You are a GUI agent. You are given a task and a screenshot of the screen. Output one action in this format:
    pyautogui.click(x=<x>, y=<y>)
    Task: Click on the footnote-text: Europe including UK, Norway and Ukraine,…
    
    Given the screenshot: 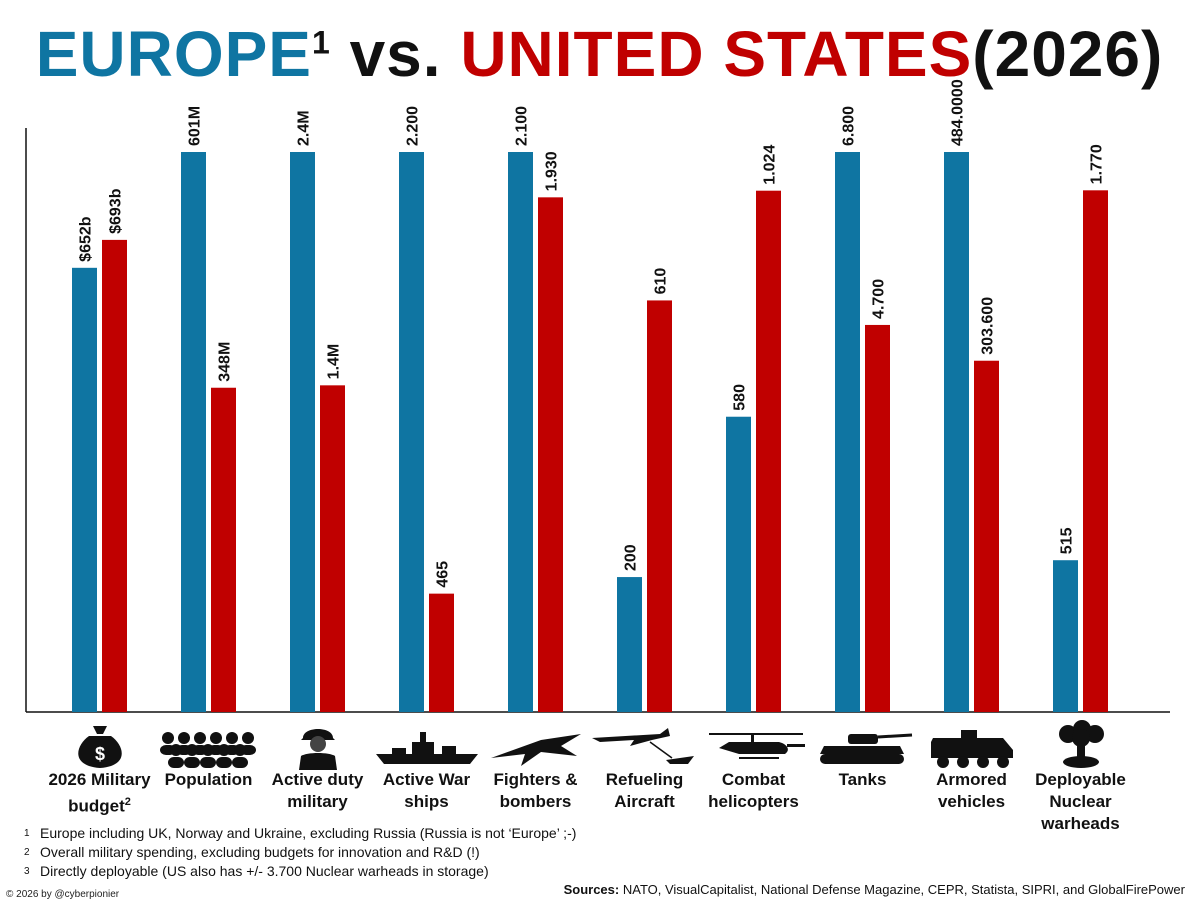 What is the action you would take?
    pyautogui.click(x=308, y=833)
    